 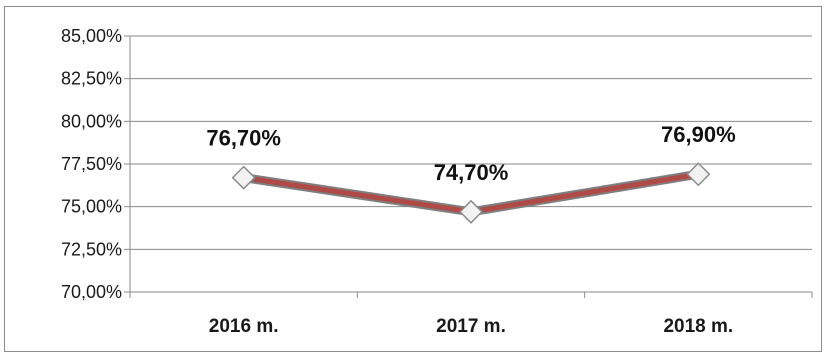 What do you see at coordinates (244, 326) in the screenshot?
I see `x-tick-label: 2016 m.` at bounding box center [244, 326].